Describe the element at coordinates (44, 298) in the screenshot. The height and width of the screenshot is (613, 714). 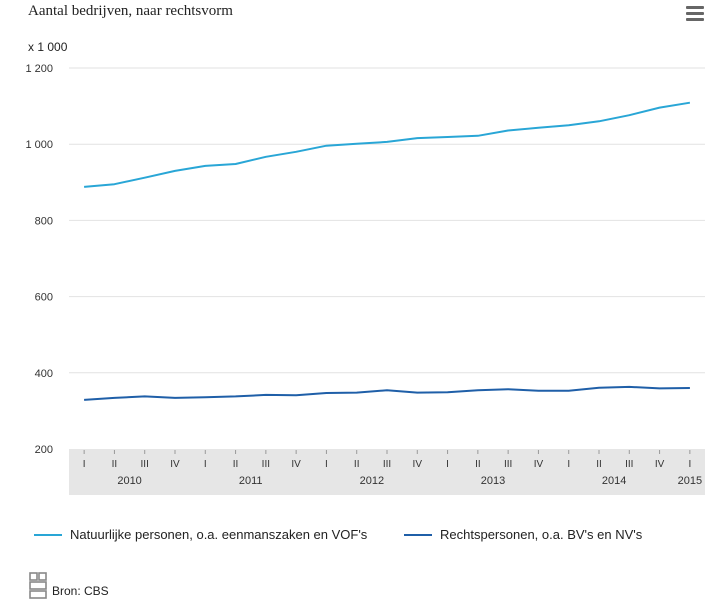
I see `y-tick-label: 600` at that location.